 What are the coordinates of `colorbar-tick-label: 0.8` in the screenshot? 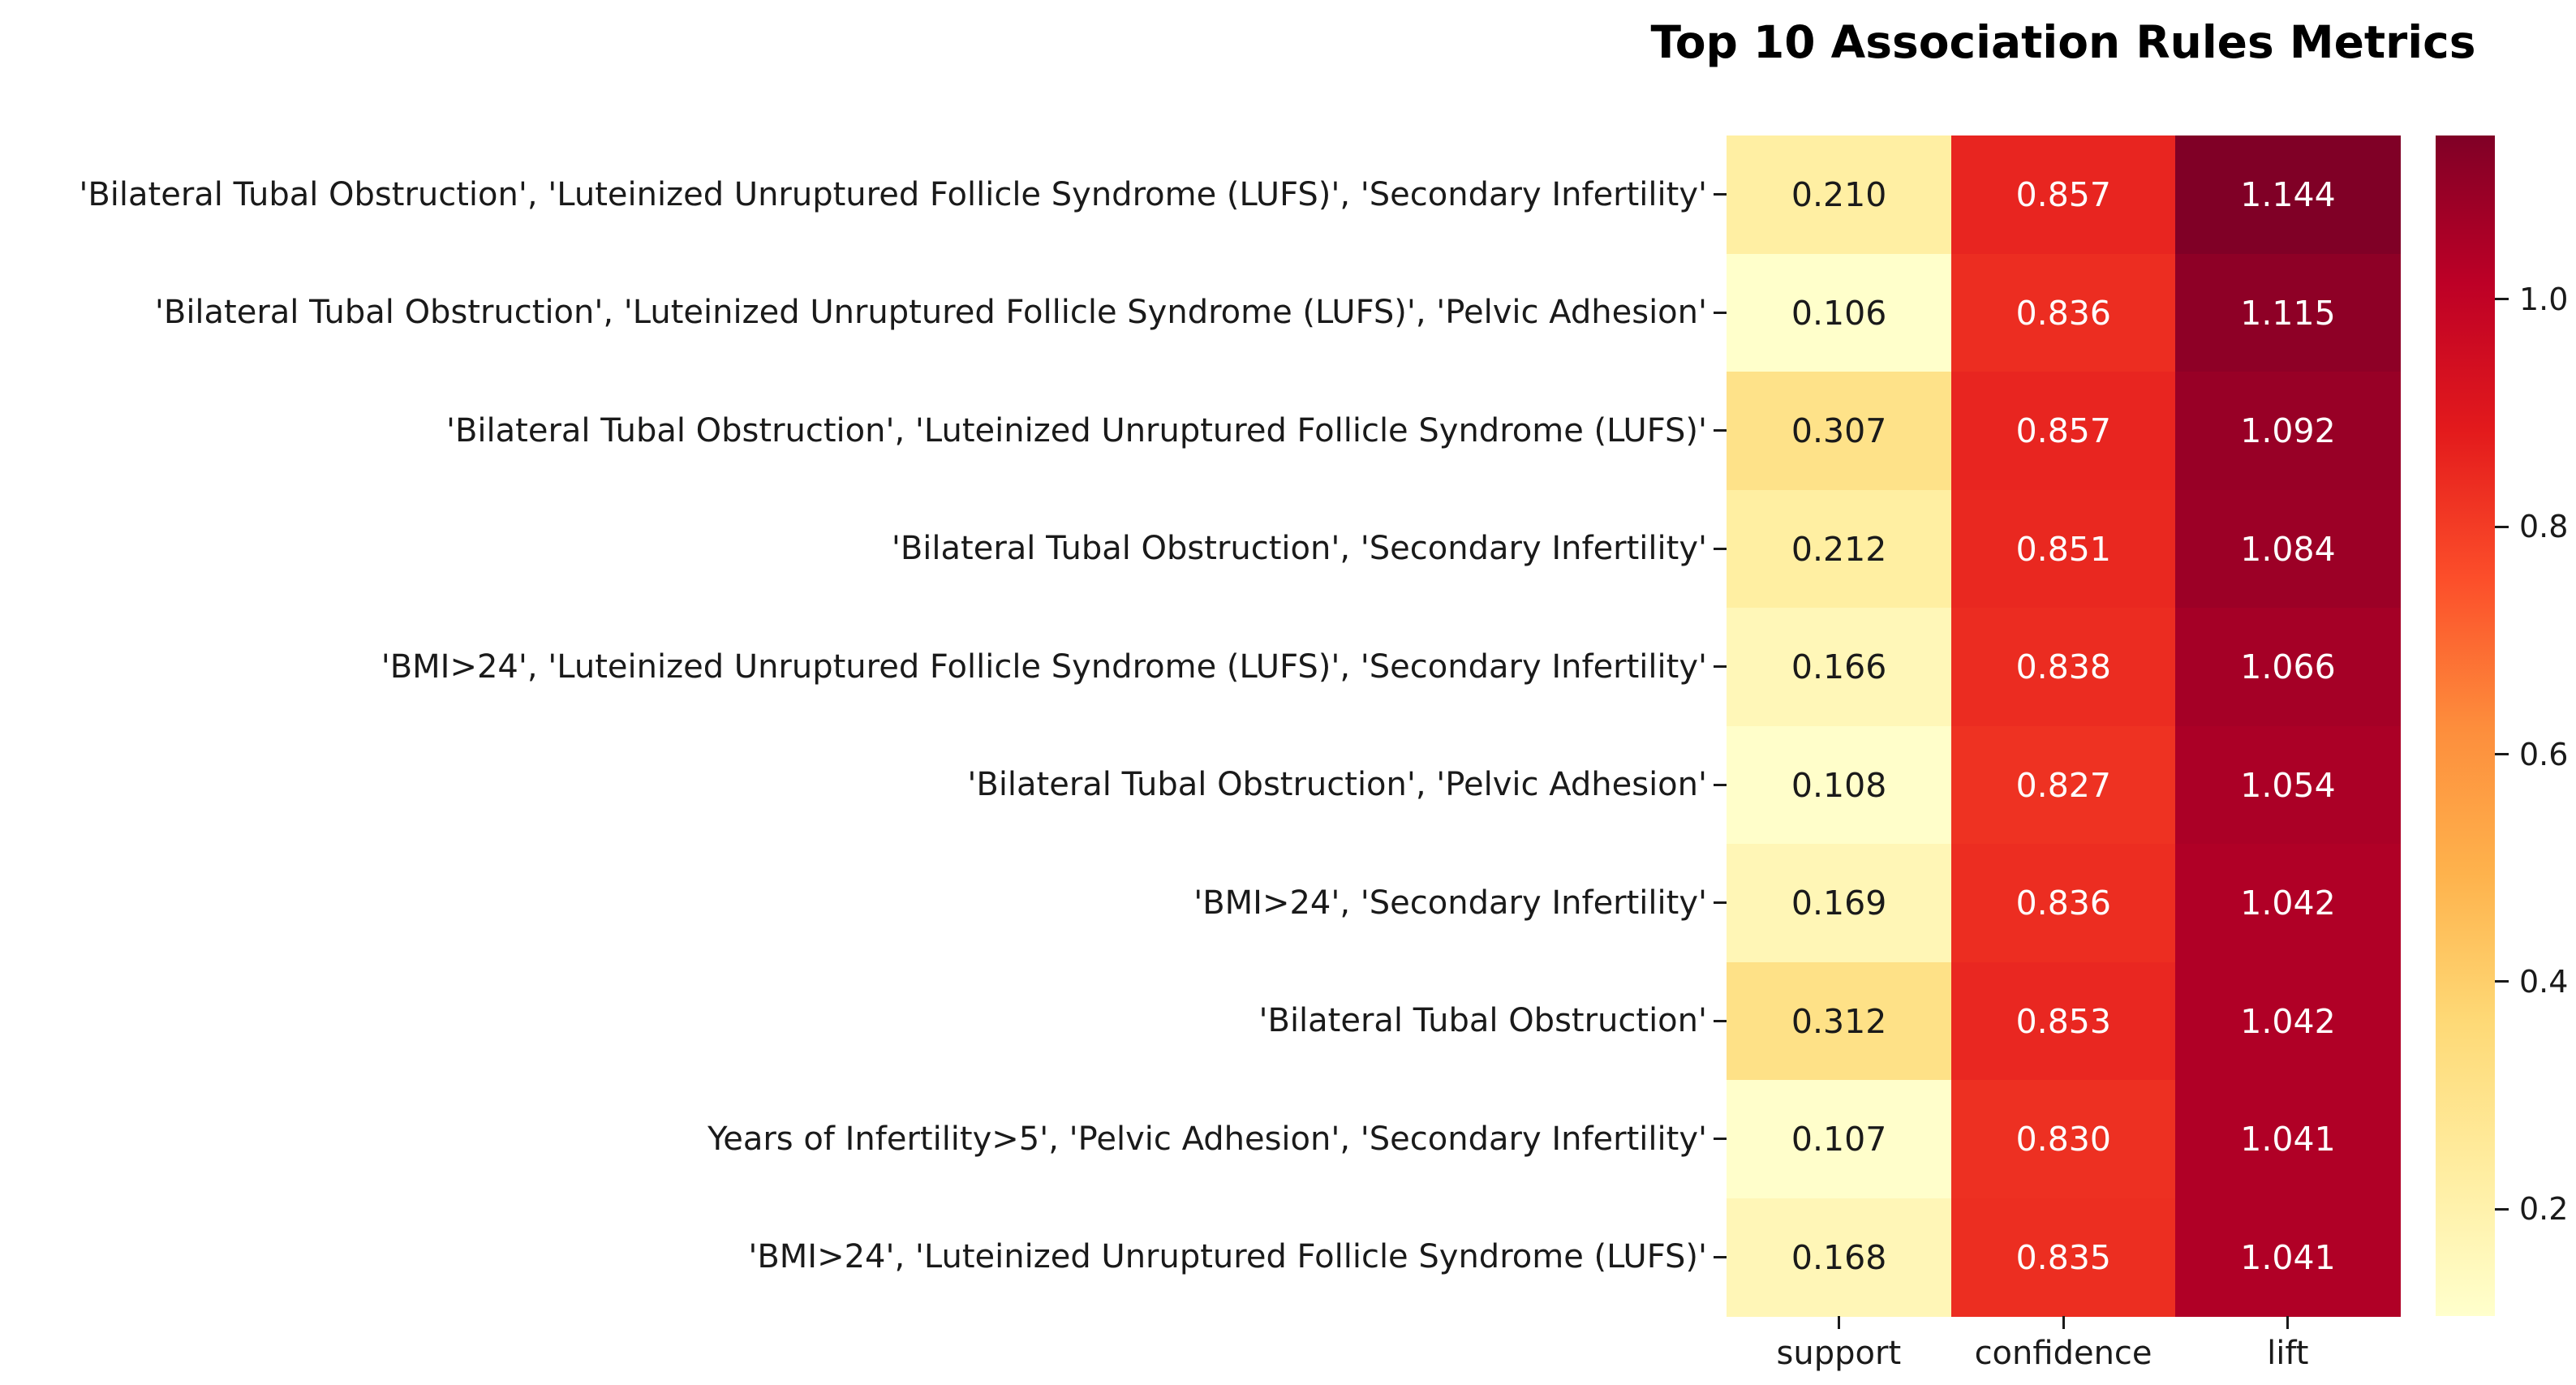 It's located at (2544, 527).